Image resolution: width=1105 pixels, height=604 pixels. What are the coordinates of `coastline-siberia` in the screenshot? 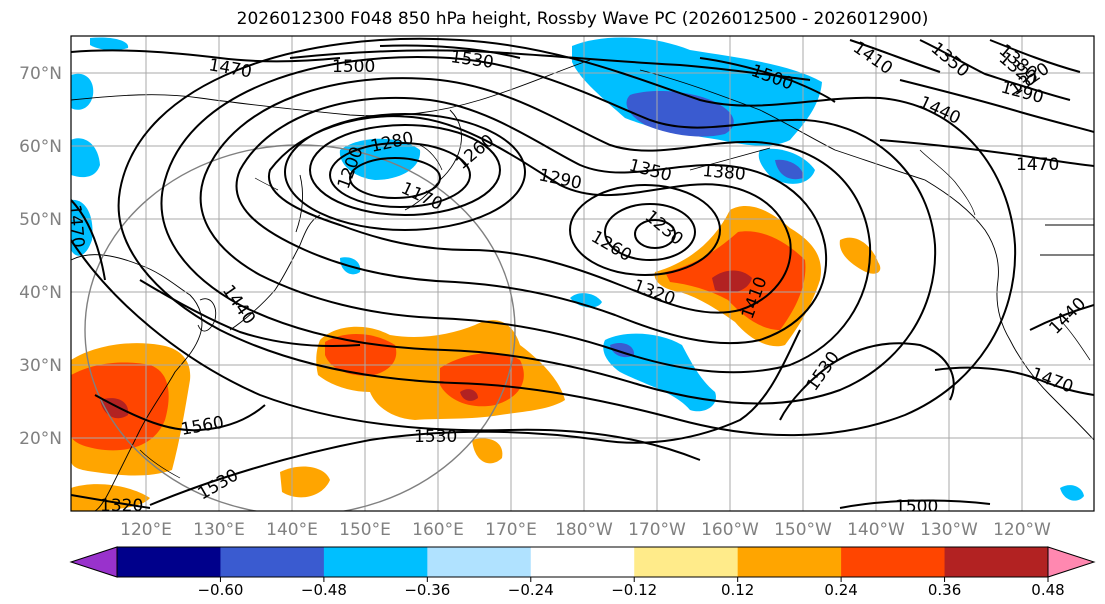 It's located at (331, 88).